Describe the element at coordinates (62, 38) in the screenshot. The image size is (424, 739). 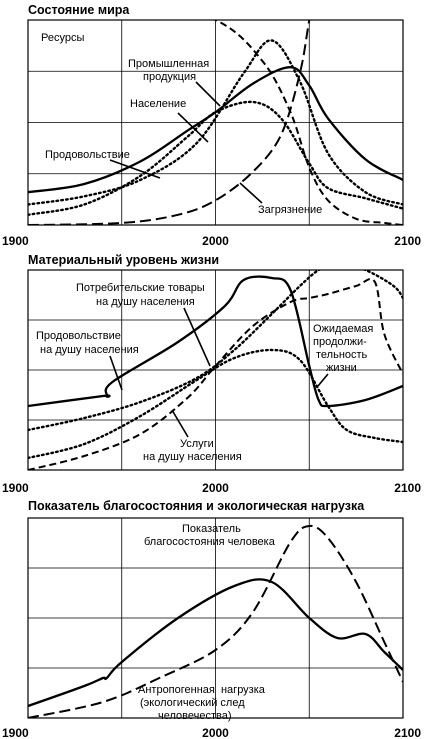
I see `label-resources: Ресурсы` at that location.